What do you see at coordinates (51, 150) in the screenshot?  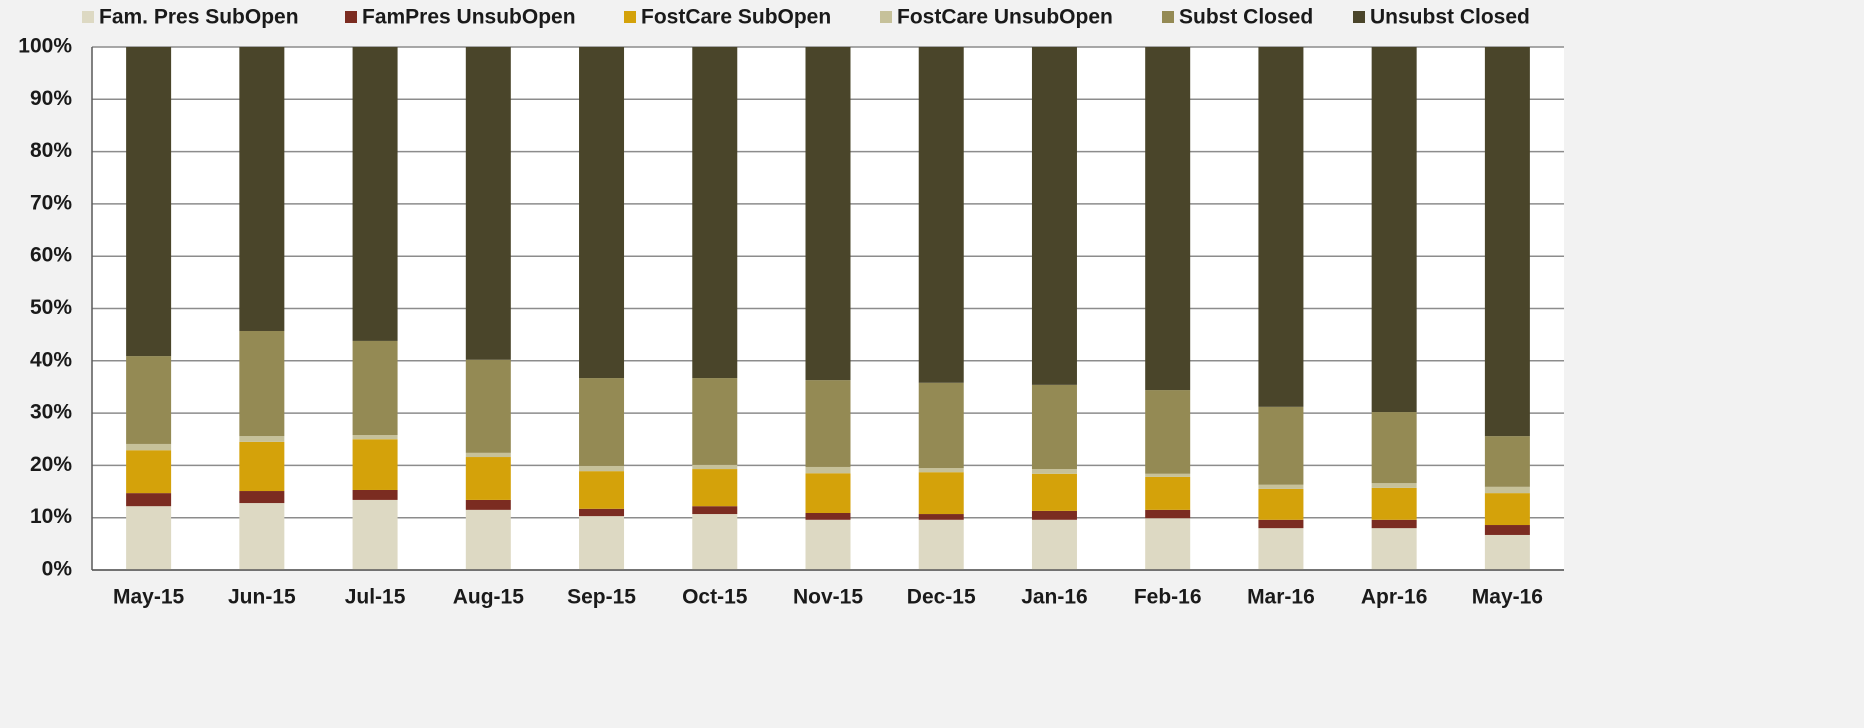 I see `y-tick-label: 80%` at bounding box center [51, 150].